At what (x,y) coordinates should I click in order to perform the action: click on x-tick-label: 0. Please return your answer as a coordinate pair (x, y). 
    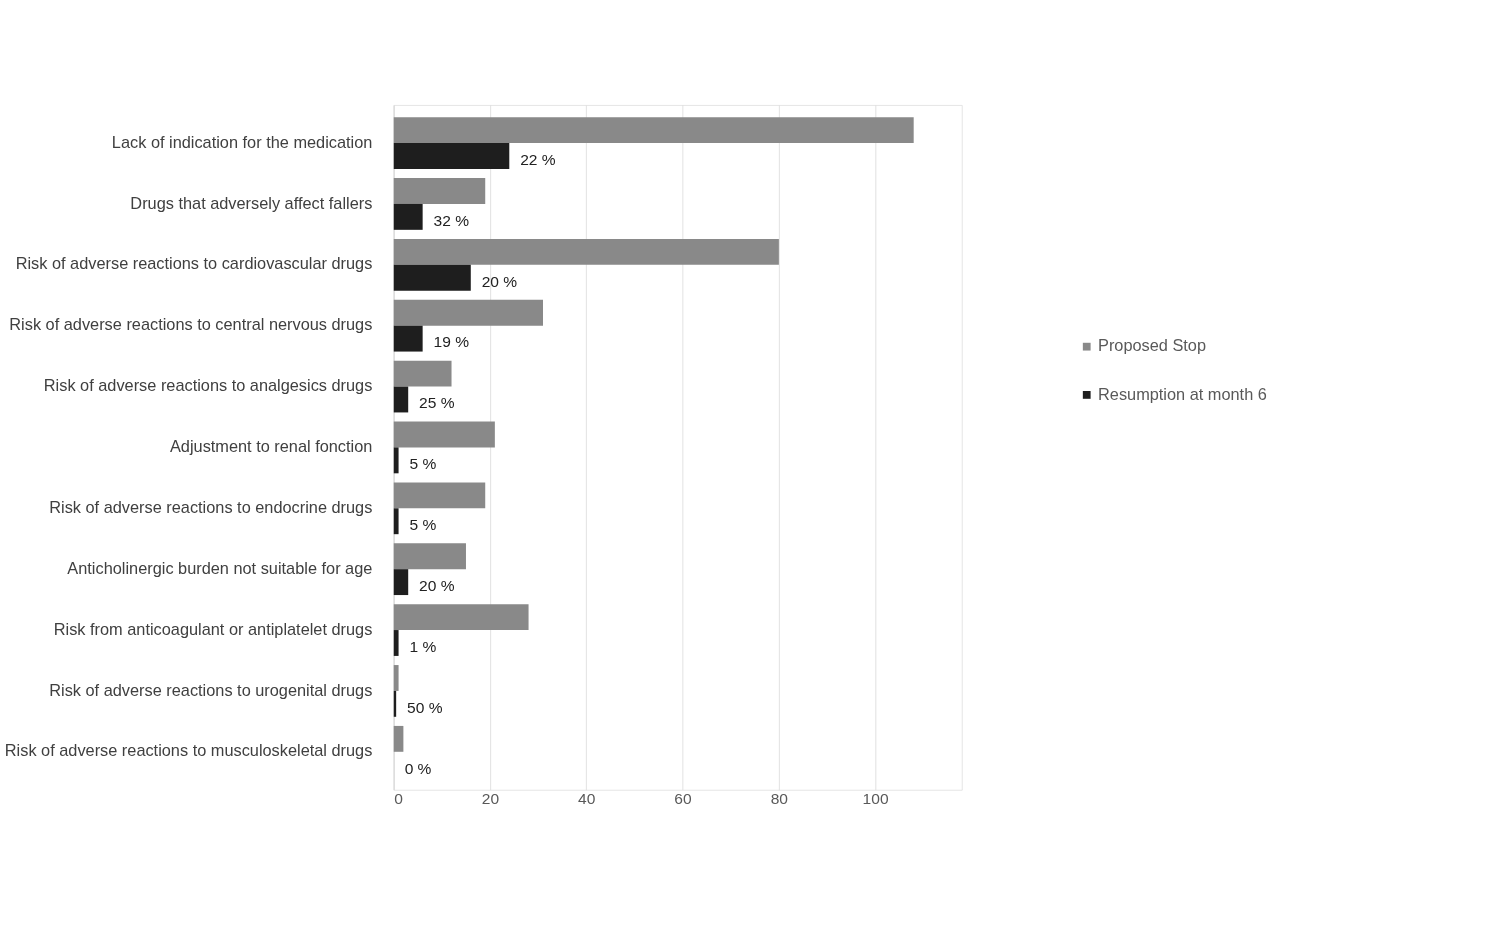
    Looking at the image, I should click on (399, 799).